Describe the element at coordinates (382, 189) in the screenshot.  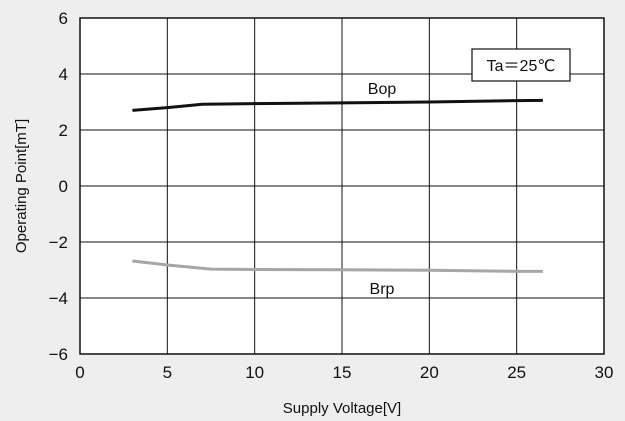
I see `series-labels: Bop Brp` at that location.